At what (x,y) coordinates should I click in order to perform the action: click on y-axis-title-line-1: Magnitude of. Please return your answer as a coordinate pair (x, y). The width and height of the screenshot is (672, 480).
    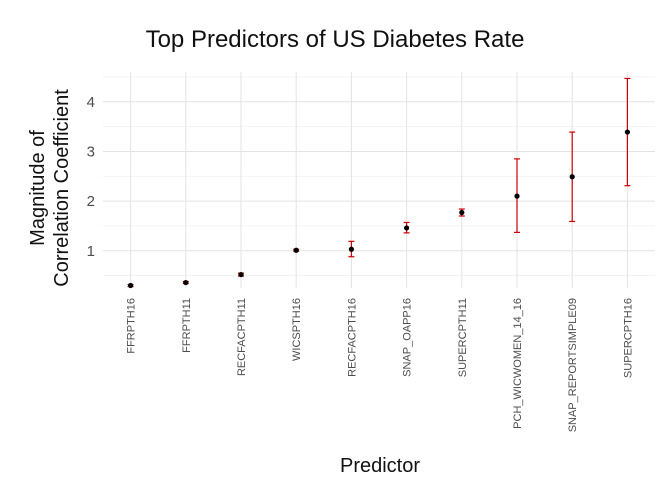
    Looking at the image, I should click on (38, 188).